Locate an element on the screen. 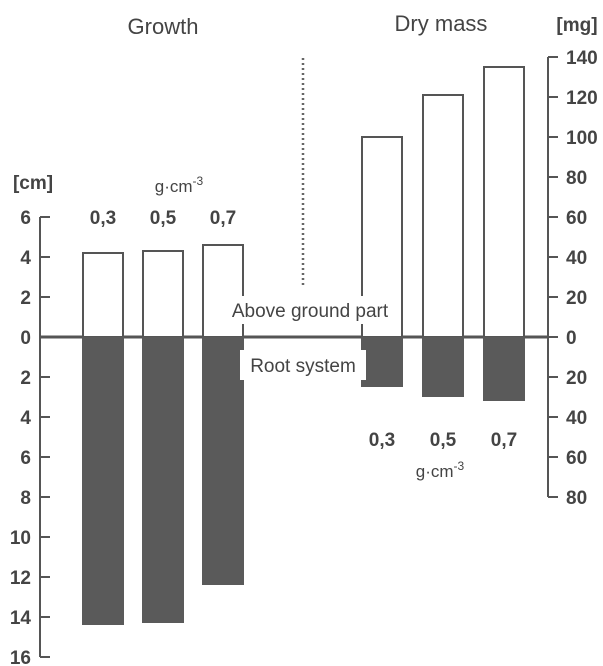 The height and width of the screenshot is (666, 603). right-tick-label: 100 is located at coordinates (582, 138).